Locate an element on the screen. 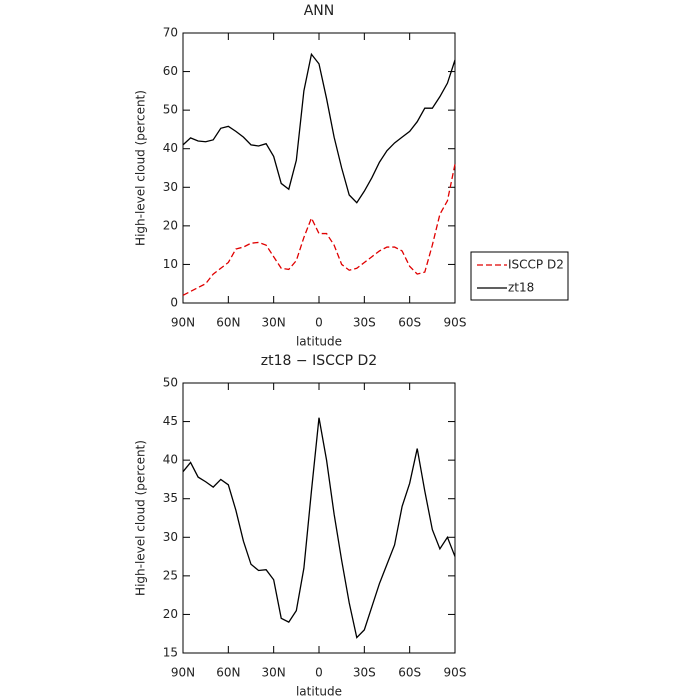 This screenshot has height=700, width=700. y-tick-label: 70 is located at coordinates (170, 33).